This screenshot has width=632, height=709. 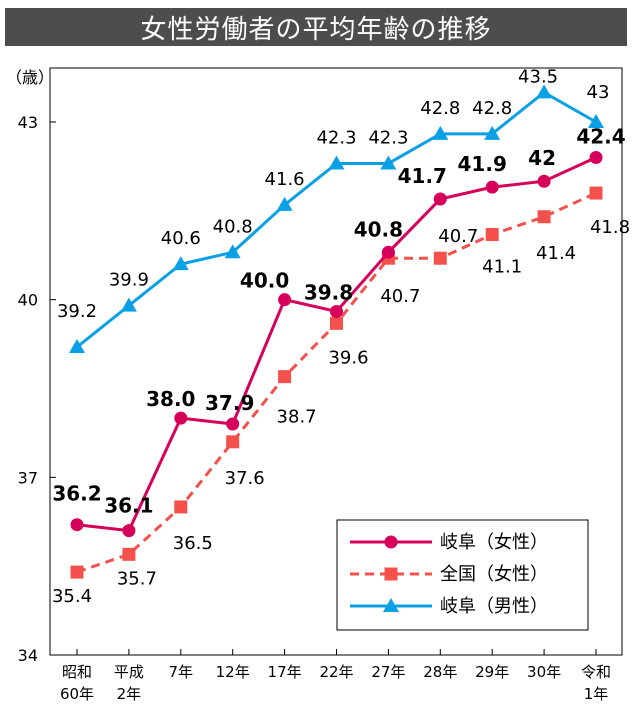 I want to click on data-label-gifu-male: 39.2, so click(x=77, y=311).